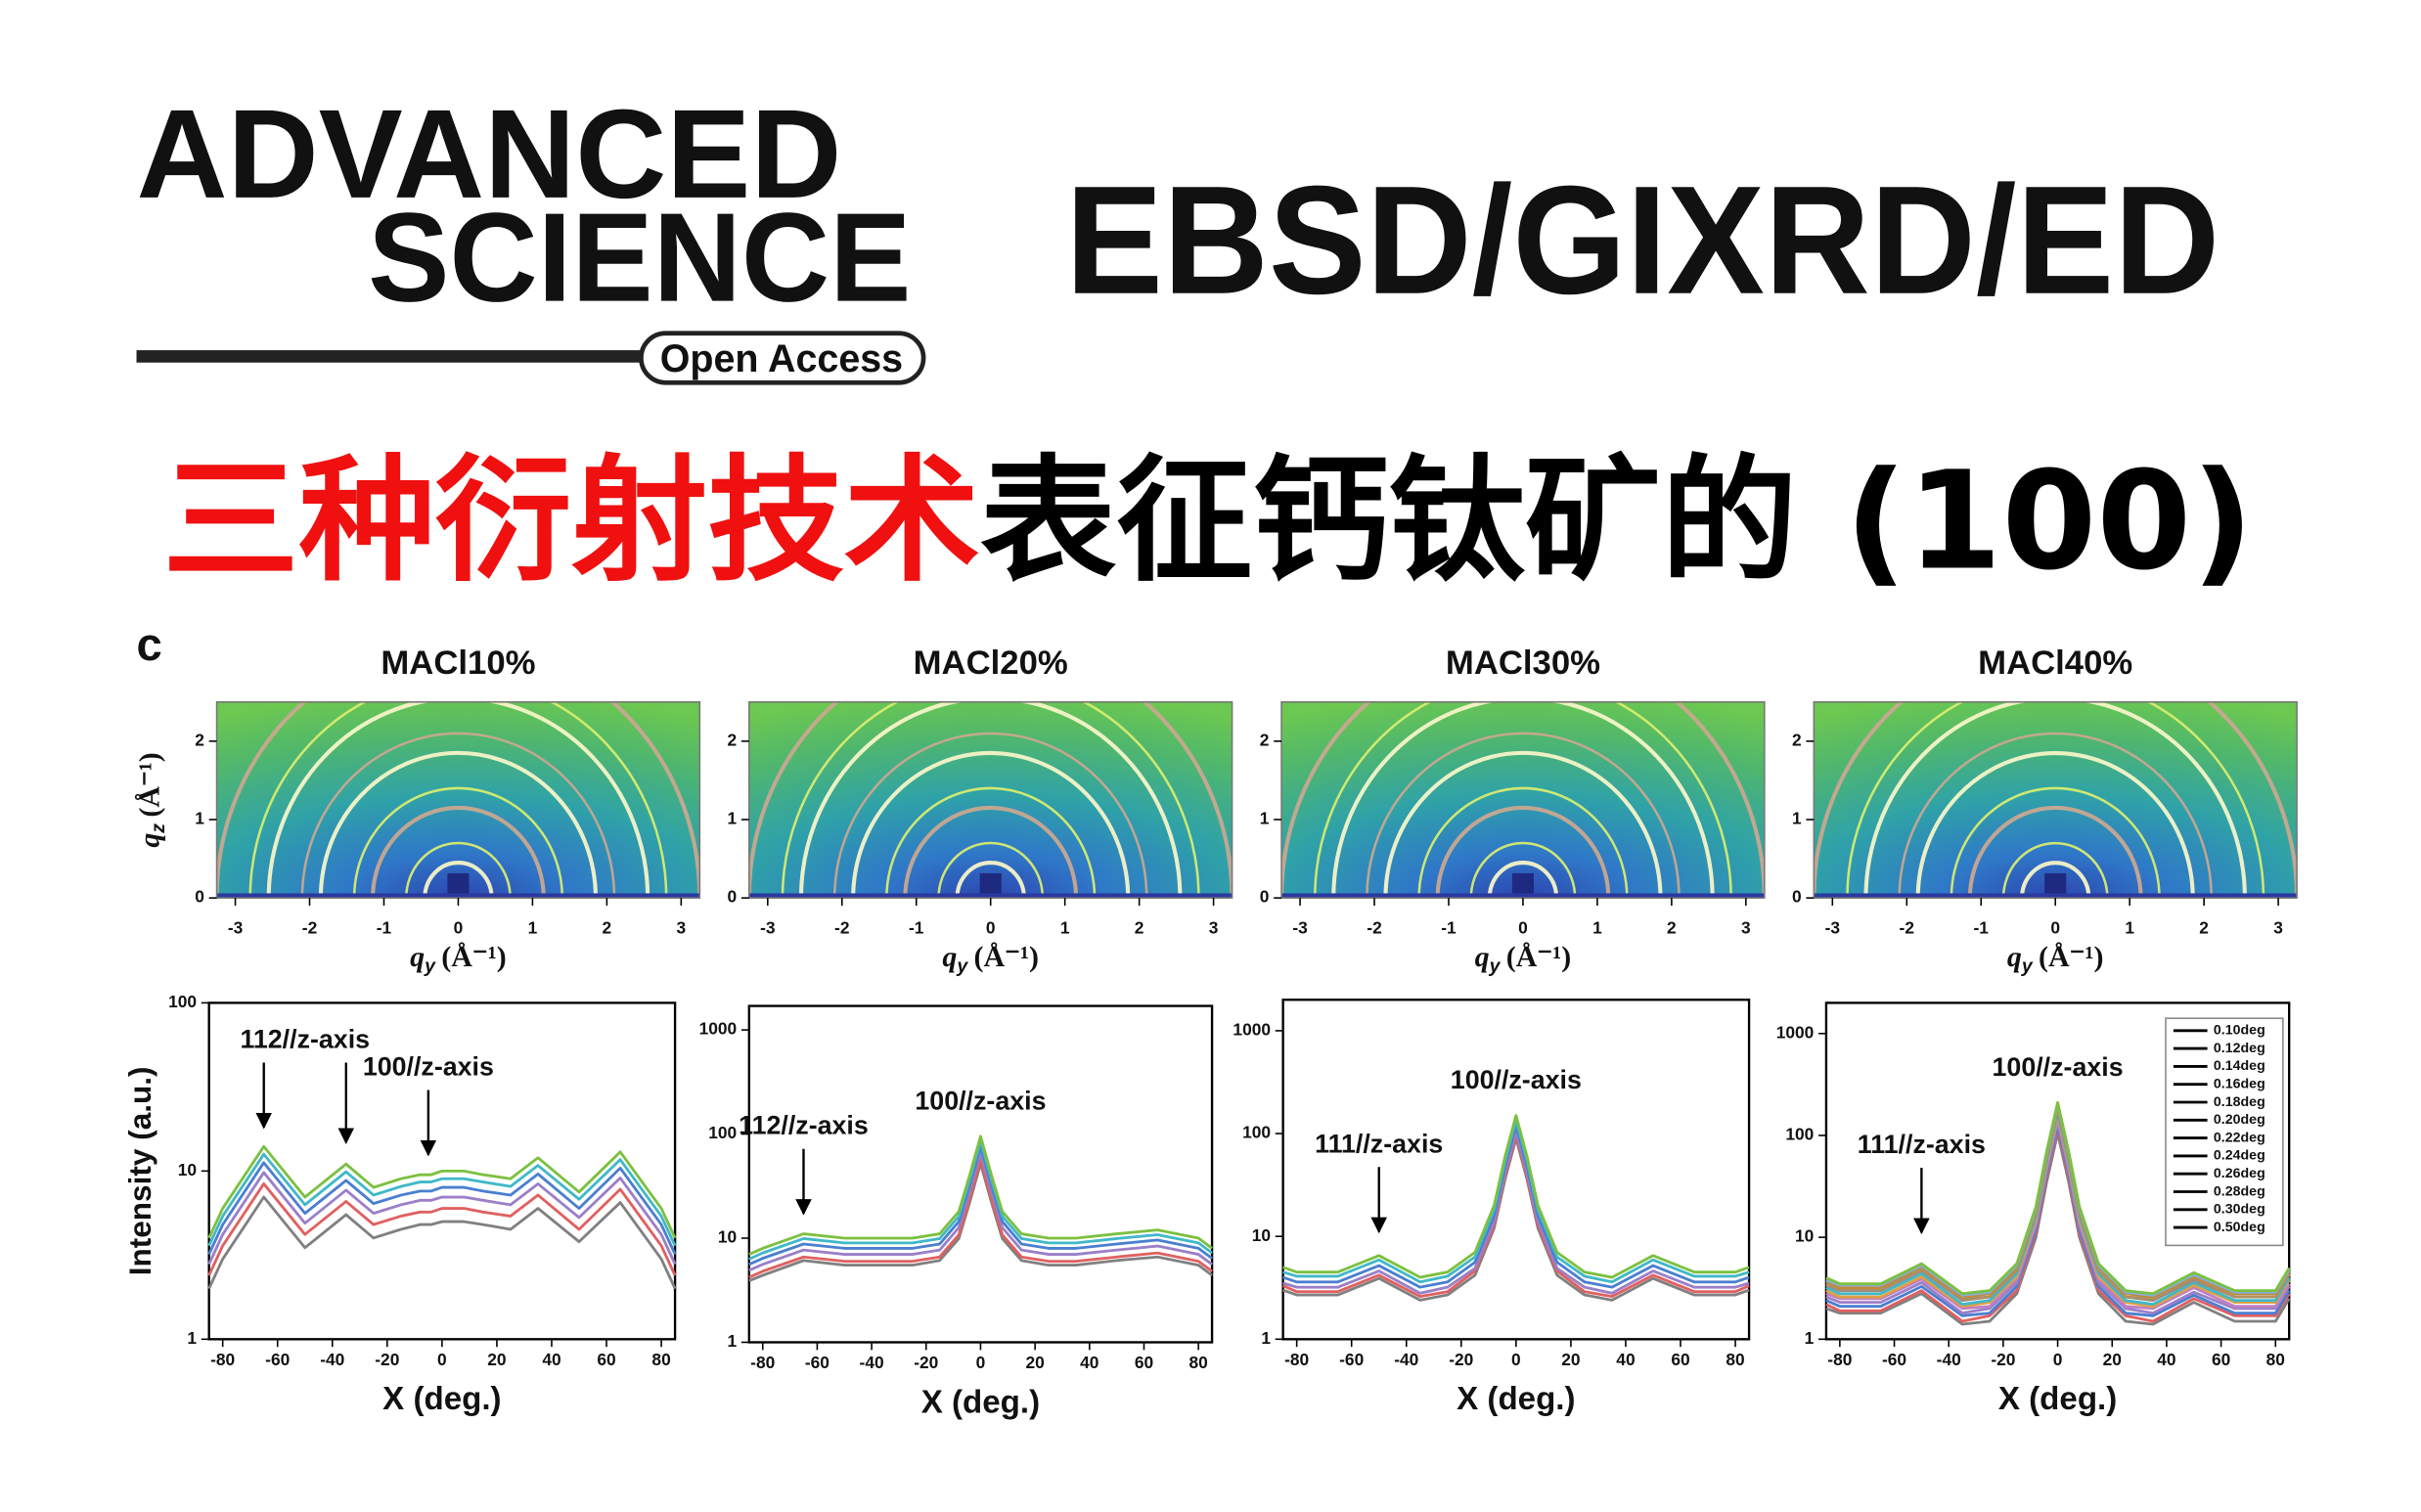 The height and width of the screenshot is (1512, 2421). What do you see at coordinates (783, 358) in the screenshot?
I see `logo-badge` at bounding box center [783, 358].